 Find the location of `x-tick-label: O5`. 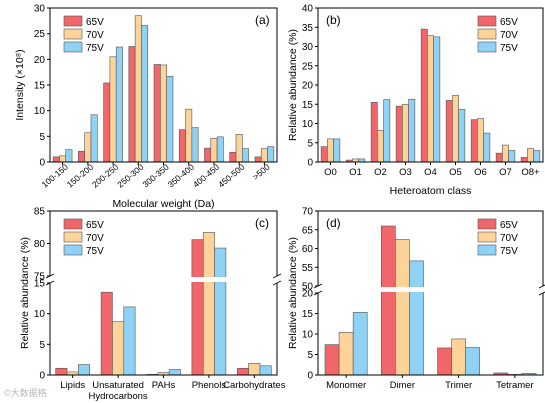

x-tick-label: O5 is located at coordinates (455, 172).